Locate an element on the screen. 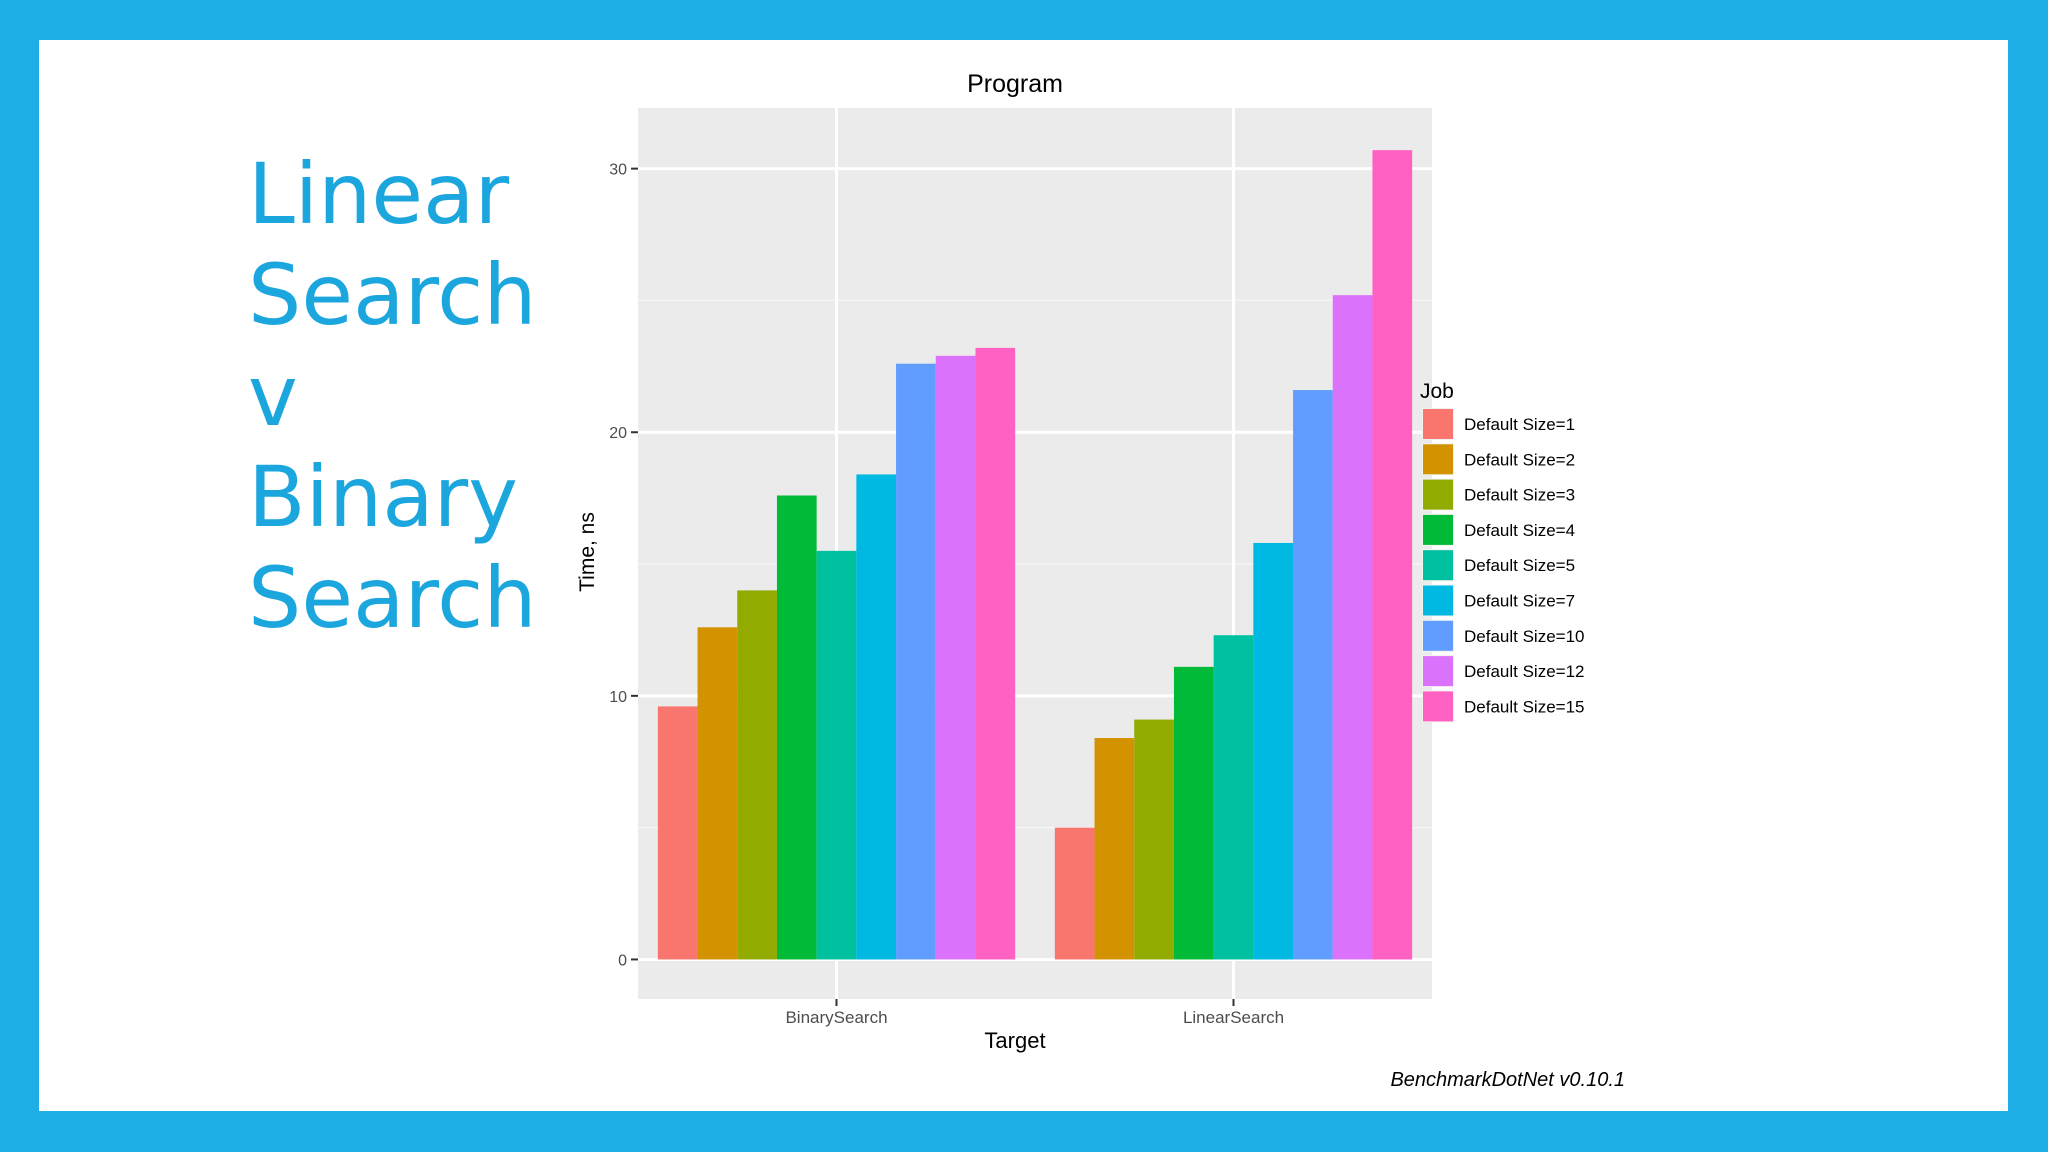  y-axis-label: Time, ns is located at coordinates (587, 552).